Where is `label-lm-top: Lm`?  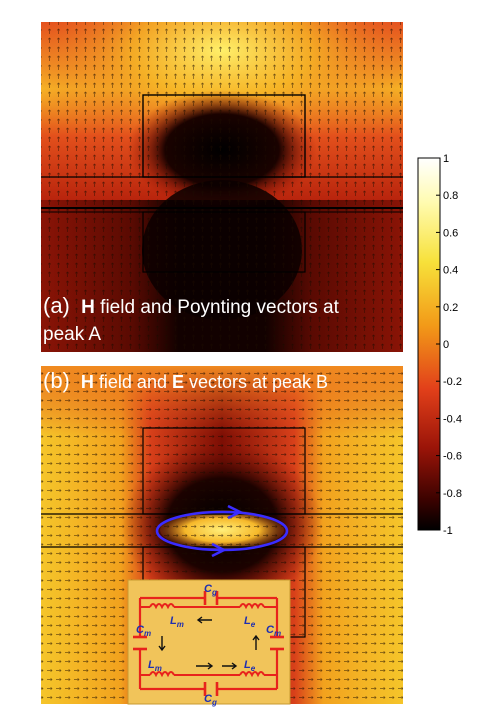
label-lm-top: Lm is located at coordinates (177, 622).